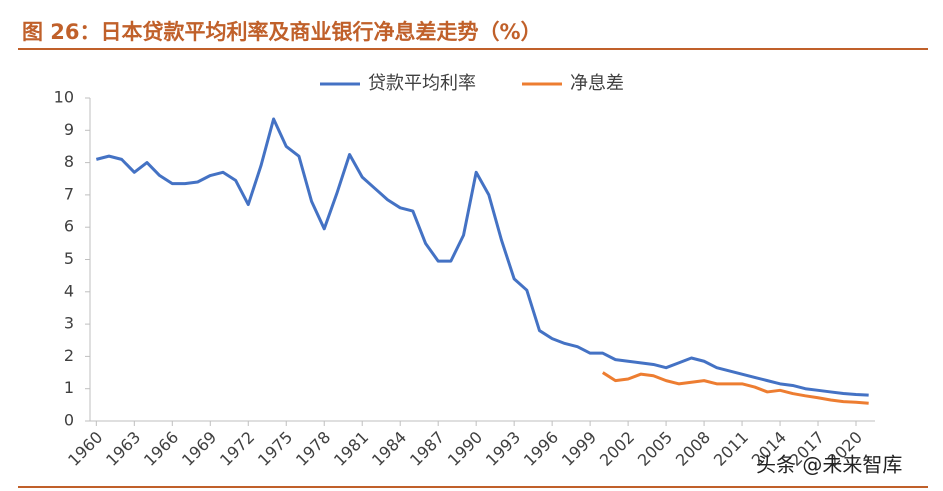 The image size is (943, 491). What do you see at coordinates (69, 355) in the screenshot?
I see `y-tick-label: 2` at bounding box center [69, 355].